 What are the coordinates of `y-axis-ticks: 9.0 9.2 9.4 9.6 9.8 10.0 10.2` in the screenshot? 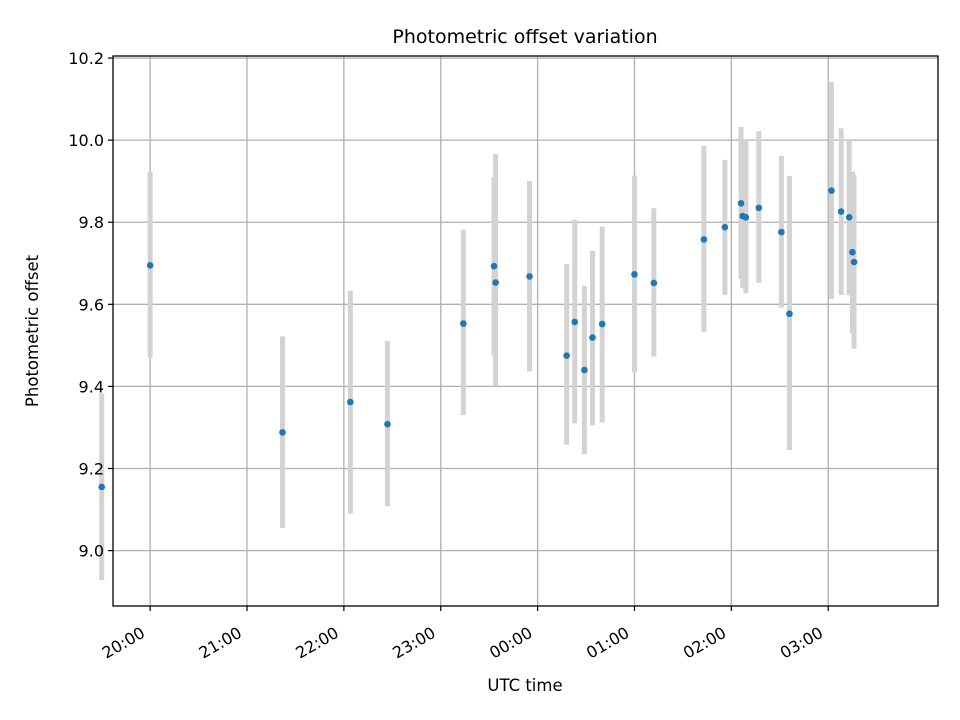 It's located at (90, 305).